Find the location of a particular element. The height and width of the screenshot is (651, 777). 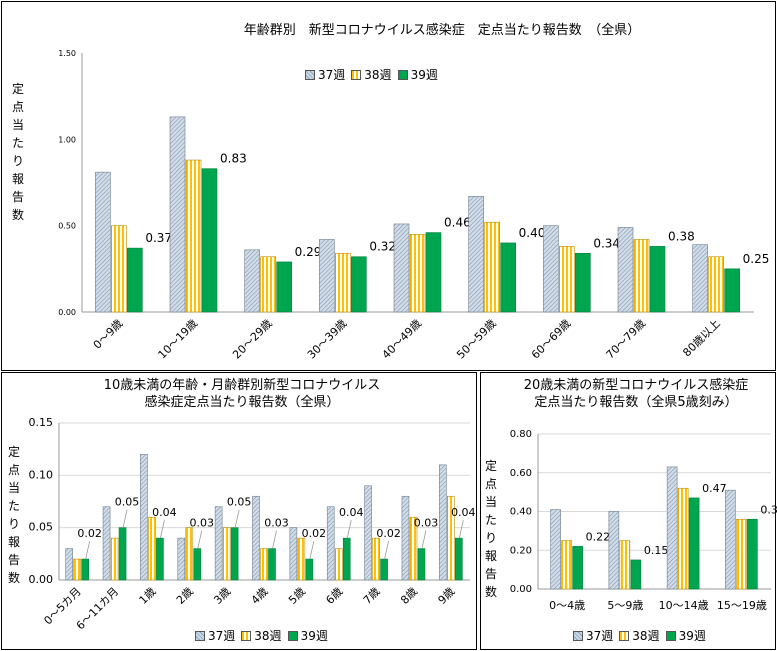

chart-title: 年齢群別 新型コロナウイルス感染症 定点当たり報告数 （全県） is located at coordinates (442, 30).